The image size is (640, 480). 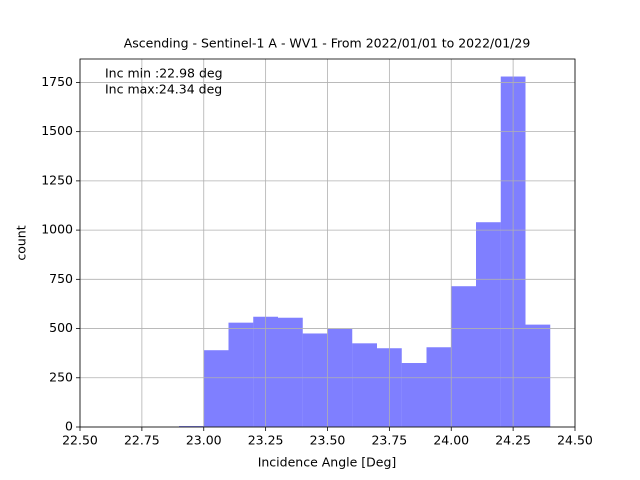 What do you see at coordinates (61, 376) in the screenshot?
I see `y-tick-label: 250` at bounding box center [61, 376].